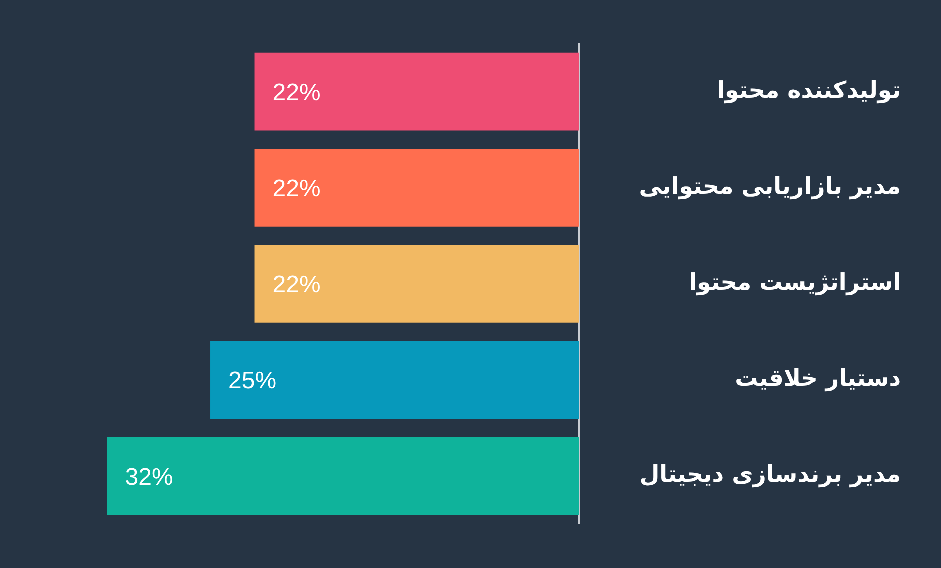 Image resolution: width=941 pixels, height=568 pixels. I want to click on data-label: 25%, so click(252, 381).